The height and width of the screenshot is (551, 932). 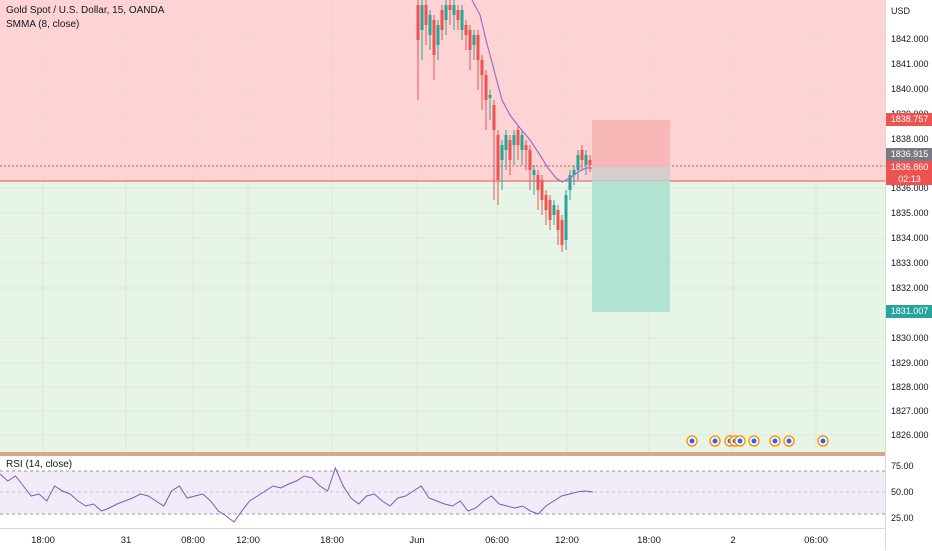 What do you see at coordinates (910, 338) in the screenshot?
I see `price-label: 1830.000` at bounding box center [910, 338].